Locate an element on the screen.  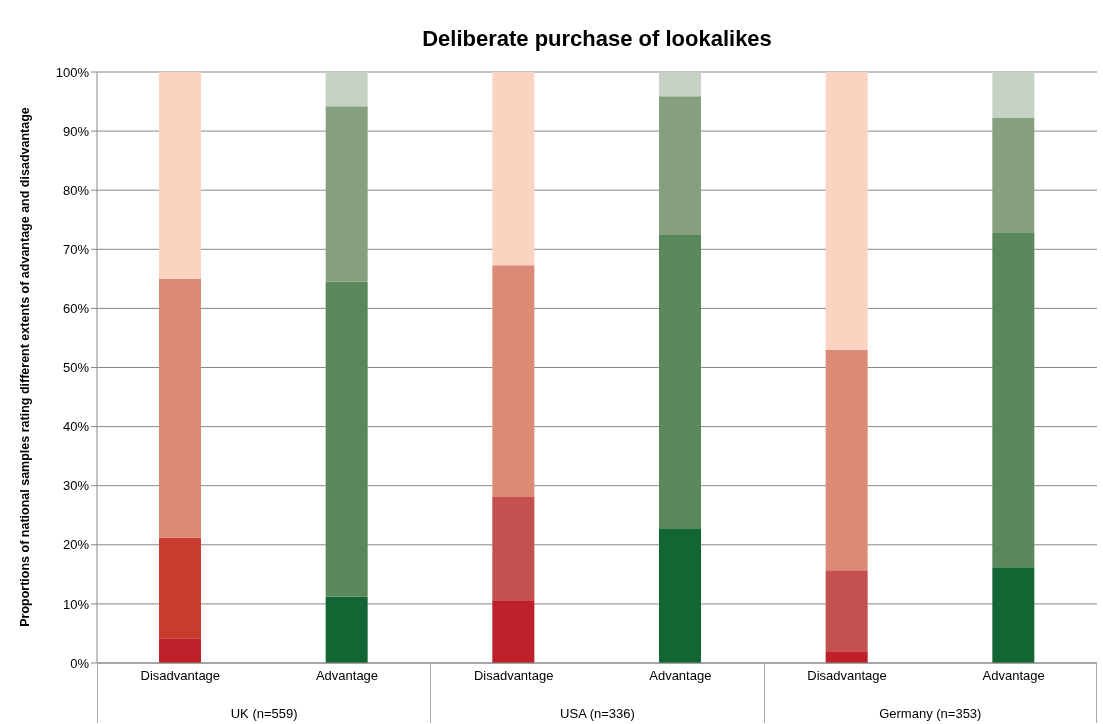
y-axis-title: Proportions of national samples rating different extents of advantage and disadvantage is located at coordinates (24, 367).